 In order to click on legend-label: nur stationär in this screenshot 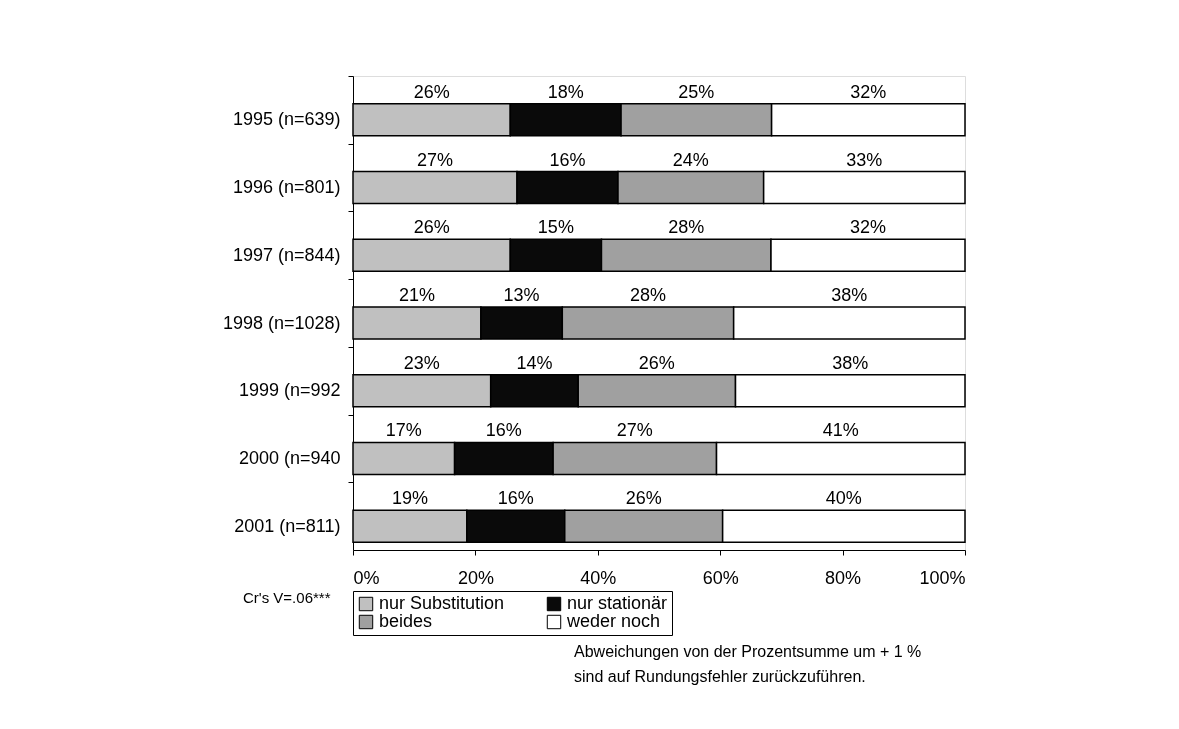, I will do `click(617, 603)`.